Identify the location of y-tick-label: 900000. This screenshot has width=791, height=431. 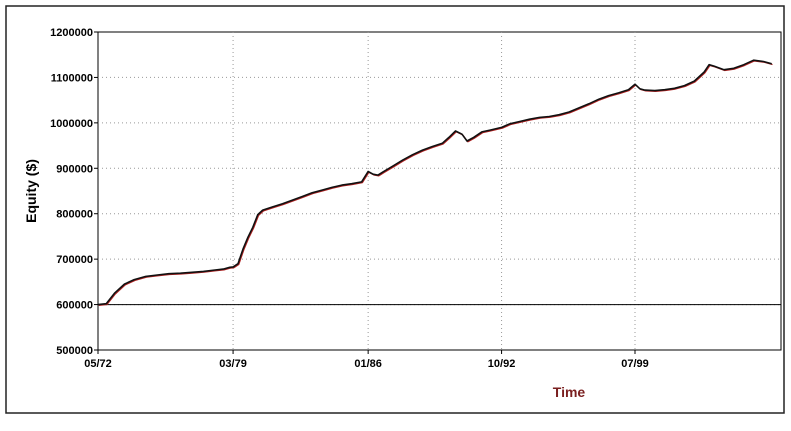
(74, 169).